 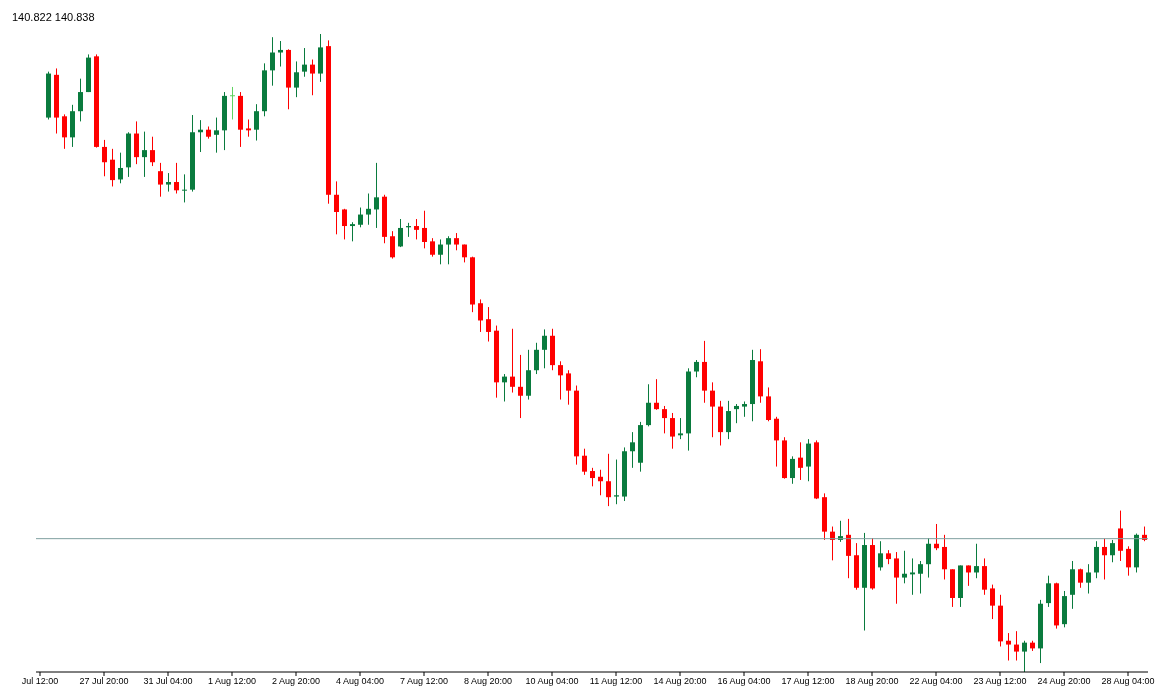 What do you see at coordinates (40, 681) in the screenshot?
I see `x-tick-label: Jul 12:00` at bounding box center [40, 681].